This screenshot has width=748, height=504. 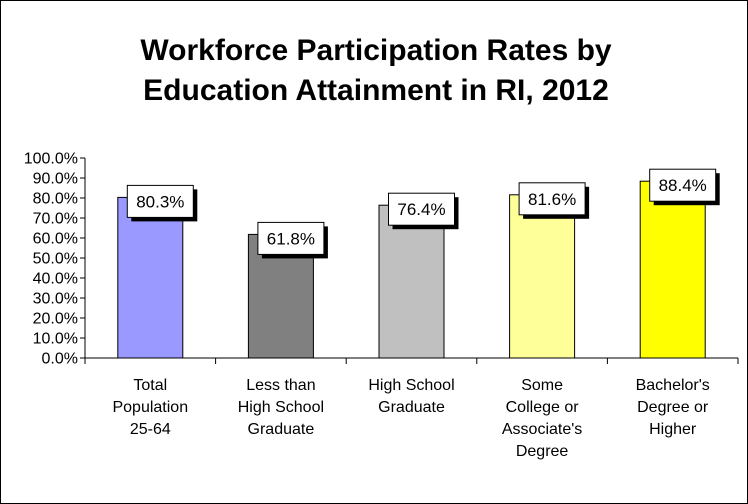 I want to click on y-tick-label: 20.0%, so click(x=55, y=319).